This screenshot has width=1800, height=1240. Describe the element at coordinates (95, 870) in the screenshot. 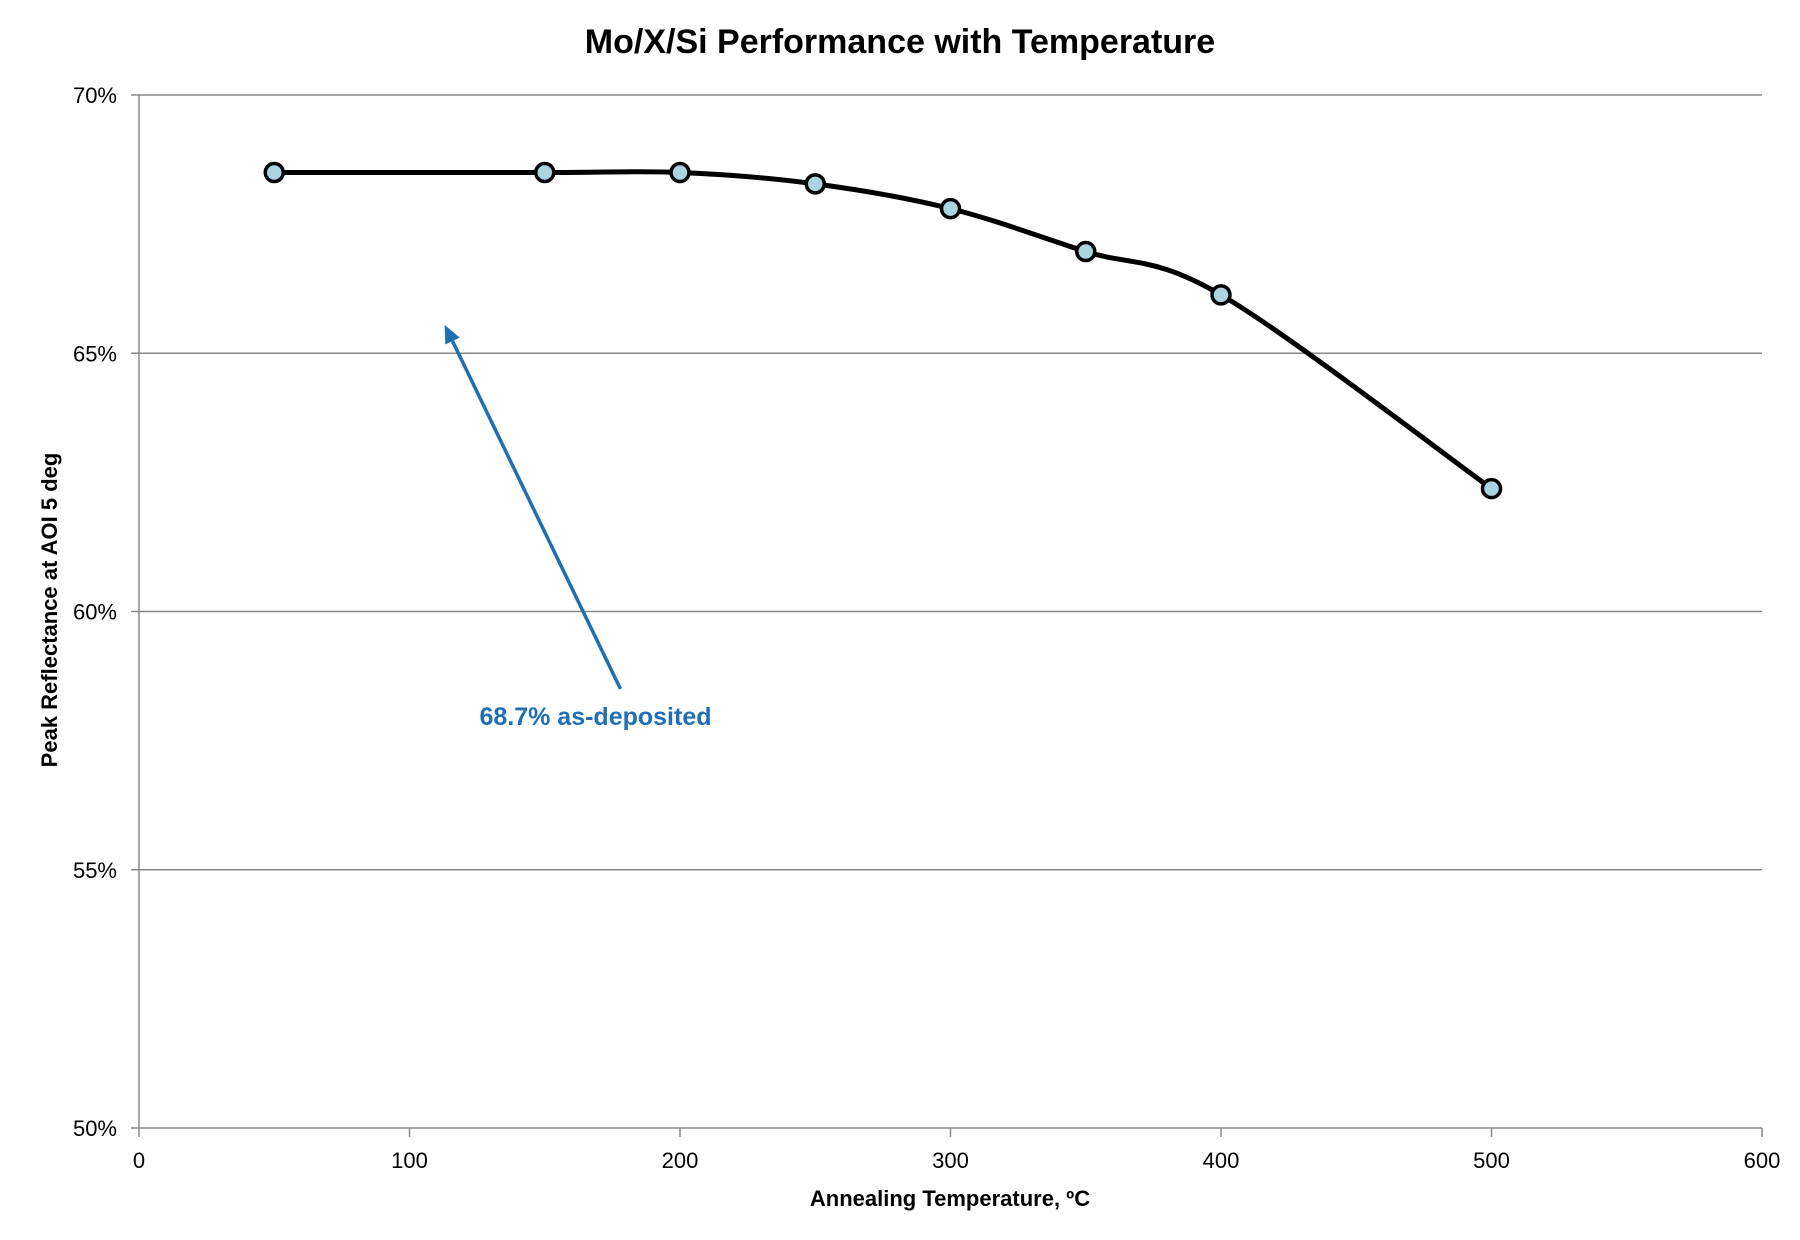

I see `y-tick-label: 55%` at that location.